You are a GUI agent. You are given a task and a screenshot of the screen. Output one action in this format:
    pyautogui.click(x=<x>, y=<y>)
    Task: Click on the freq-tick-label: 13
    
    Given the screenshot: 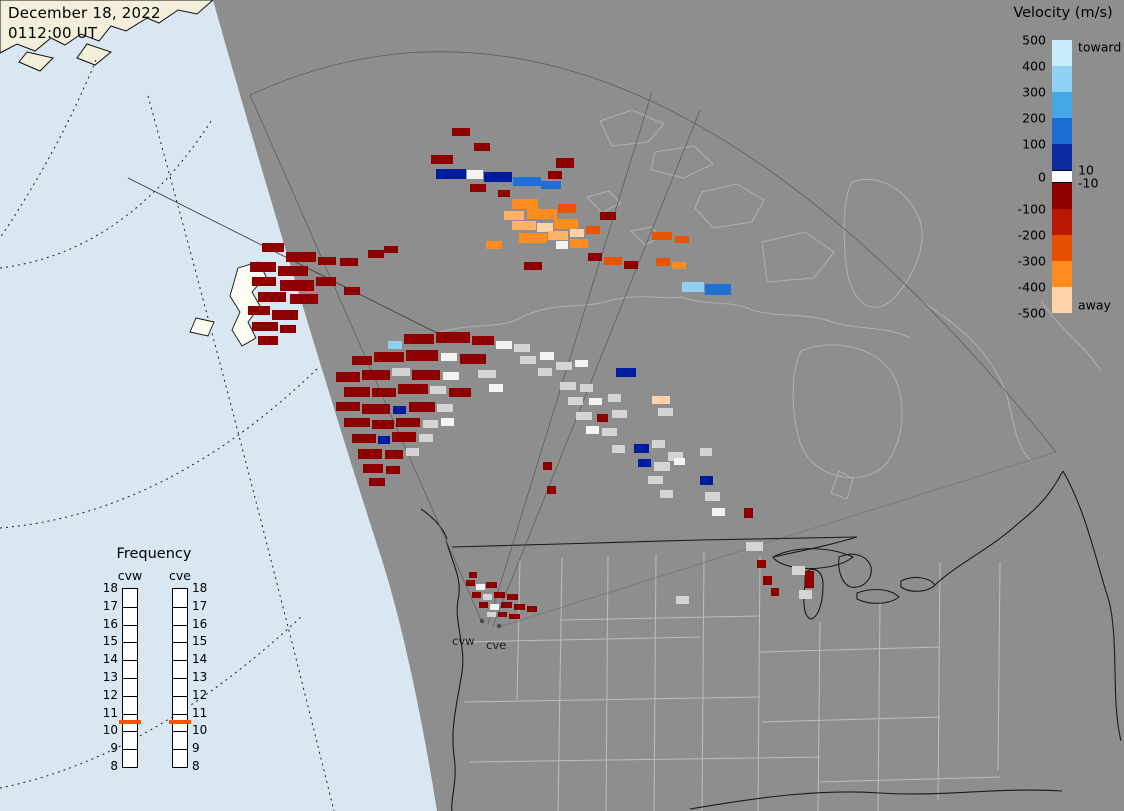 What is the action you would take?
    pyautogui.click(x=200, y=677)
    